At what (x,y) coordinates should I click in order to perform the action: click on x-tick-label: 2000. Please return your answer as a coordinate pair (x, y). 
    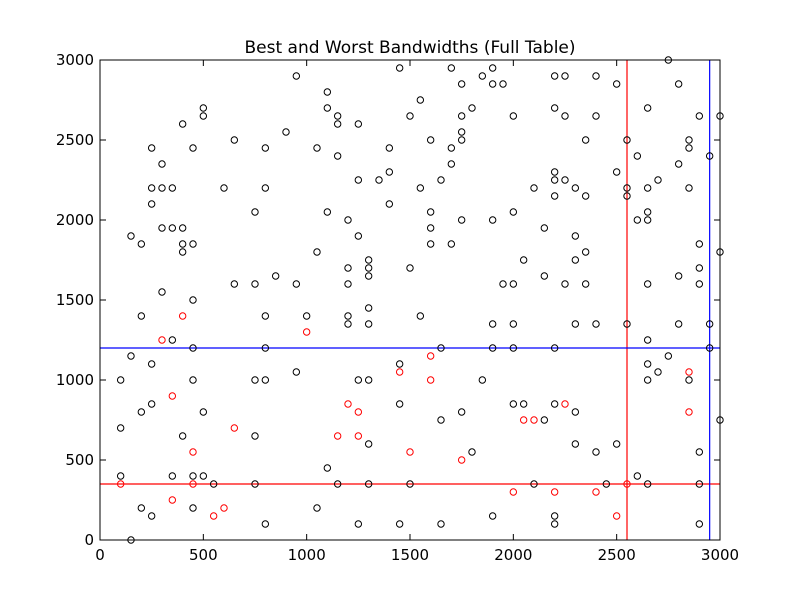
    Looking at the image, I should click on (513, 555).